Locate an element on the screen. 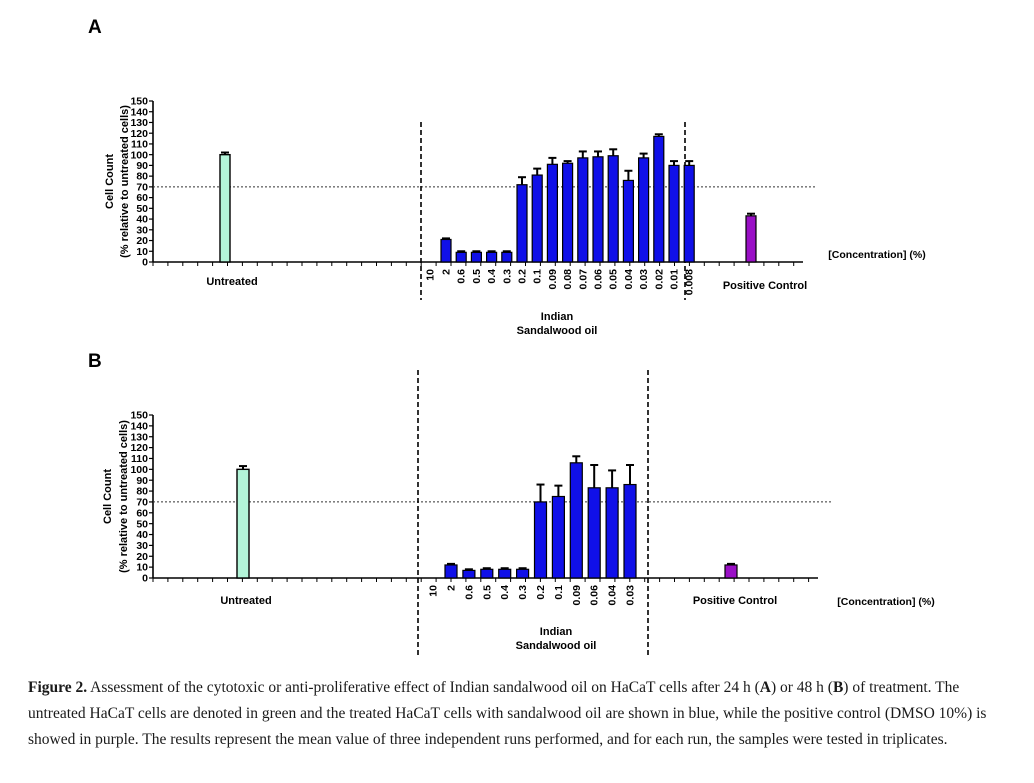 The height and width of the screenshot is (783, 1034). x-tick-label: 0.05 is located at coordinates (614, 279).